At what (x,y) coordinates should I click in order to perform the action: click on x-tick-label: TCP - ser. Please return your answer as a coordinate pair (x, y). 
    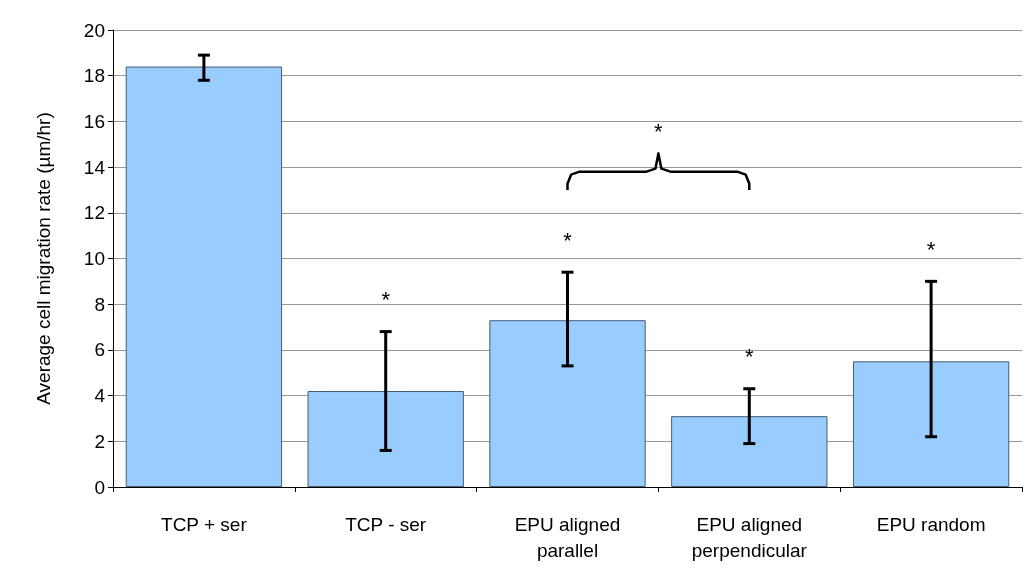
    Looking at the image, I should click on (386, 524).